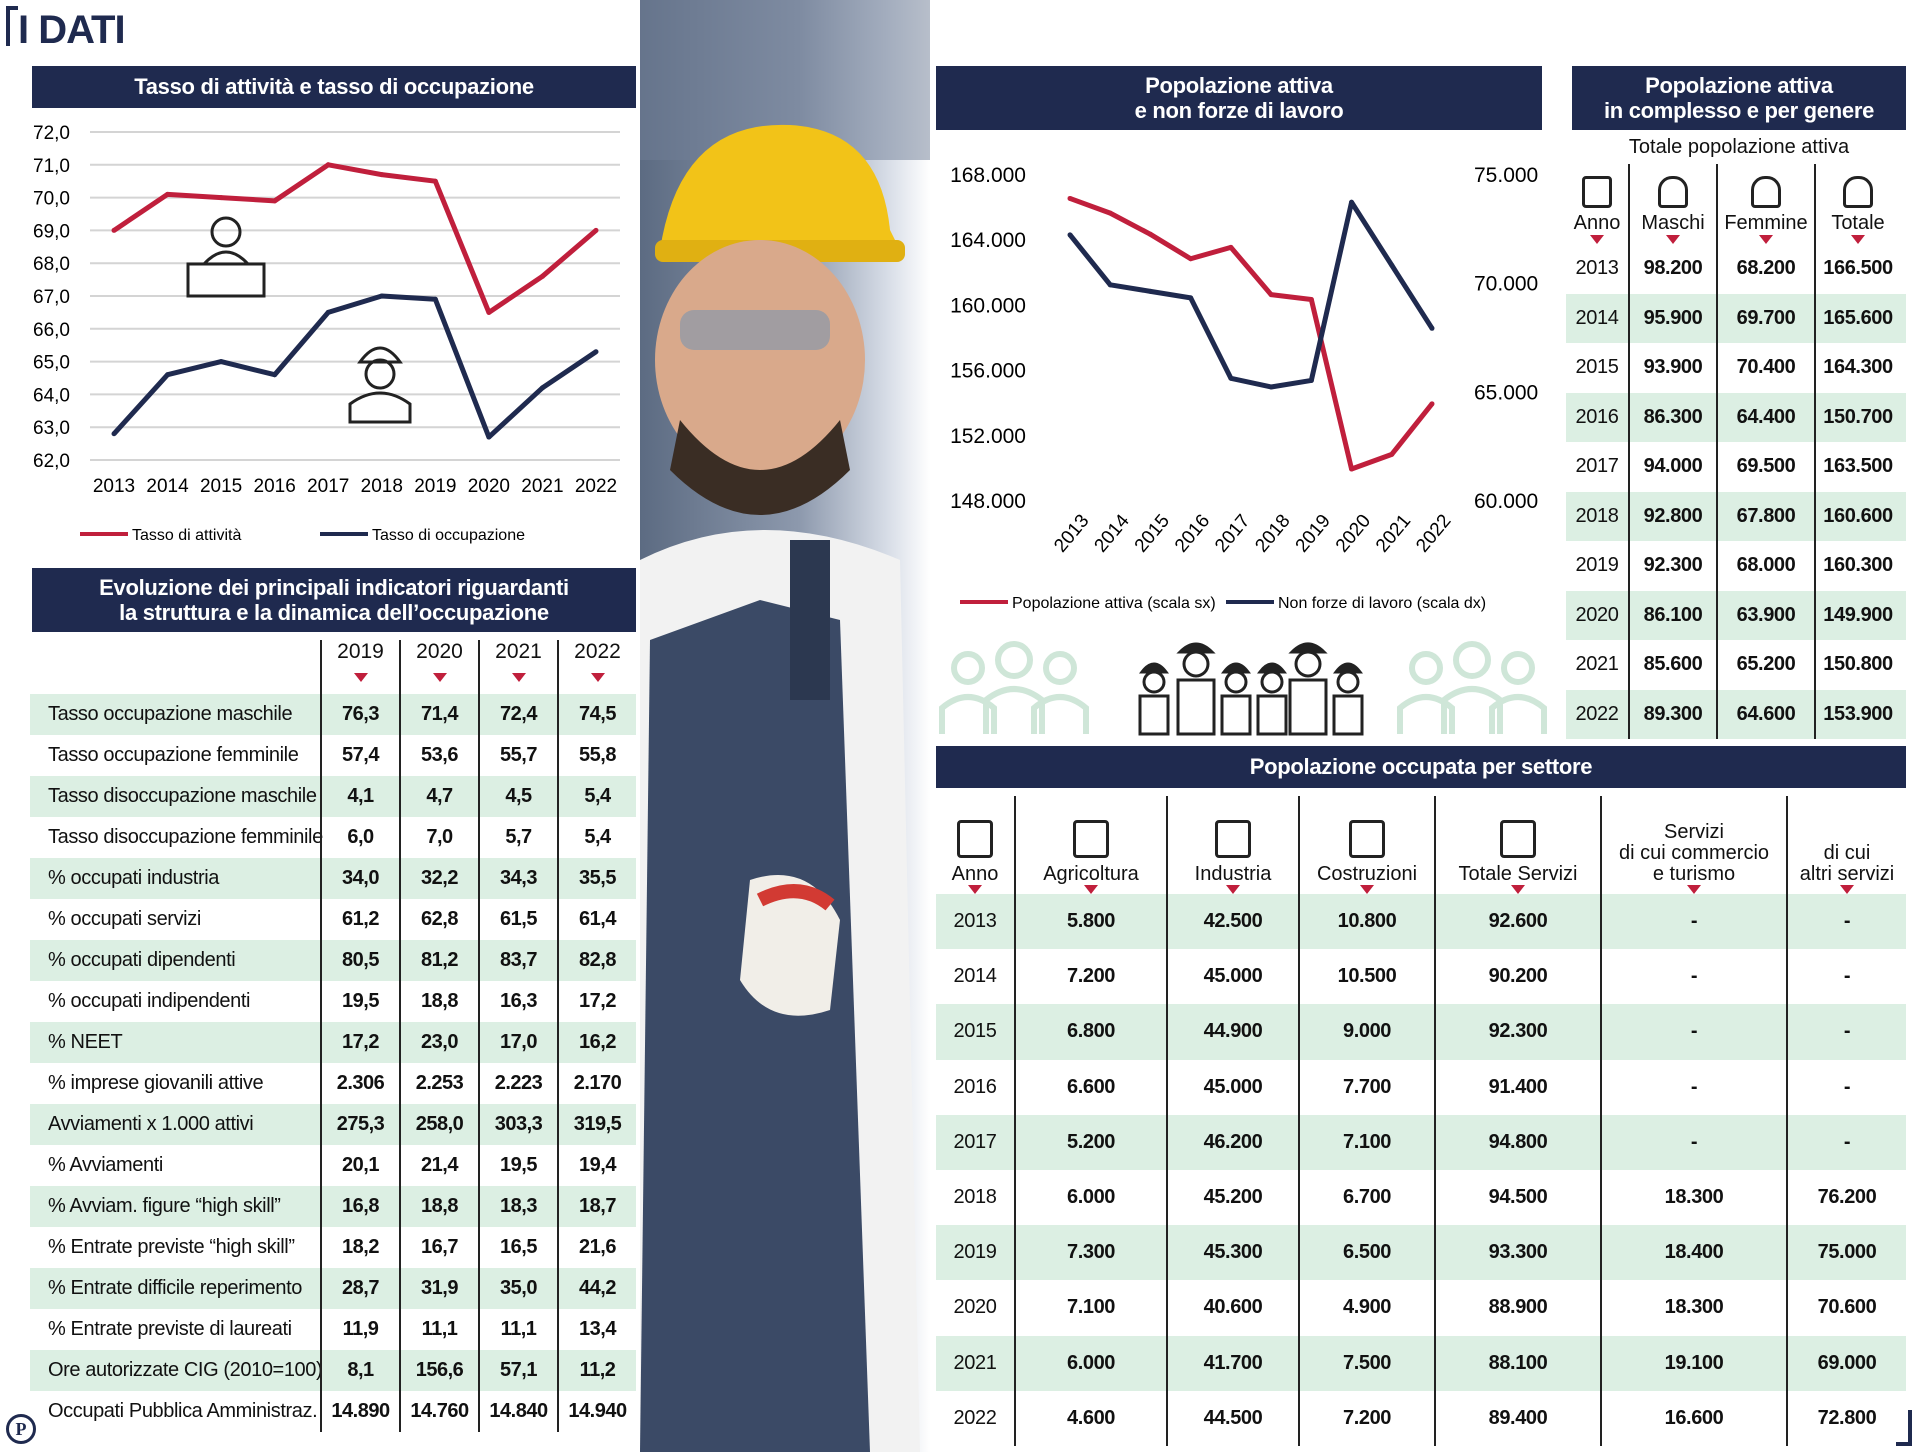 The width and height of the screenshot is (1920, 1452). I want to click on chart1-xtick-label: 2016, so click(275, 486).